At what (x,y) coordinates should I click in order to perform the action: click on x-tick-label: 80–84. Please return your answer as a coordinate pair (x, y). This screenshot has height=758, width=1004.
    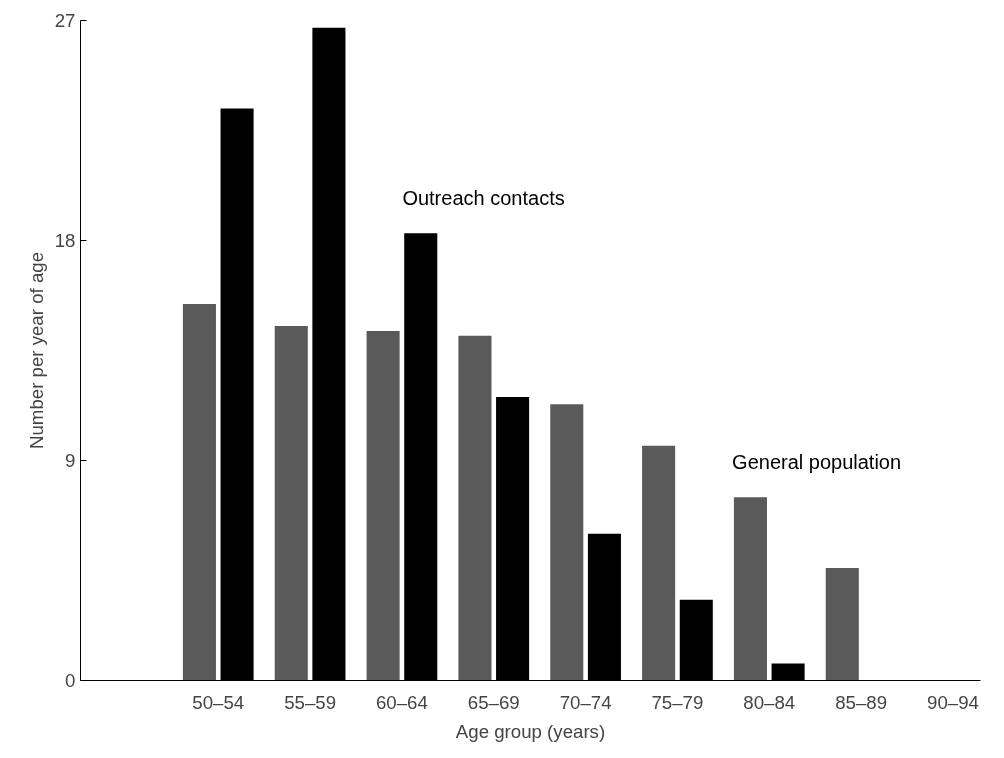
    Looking at the image, I should click on (769, 702).